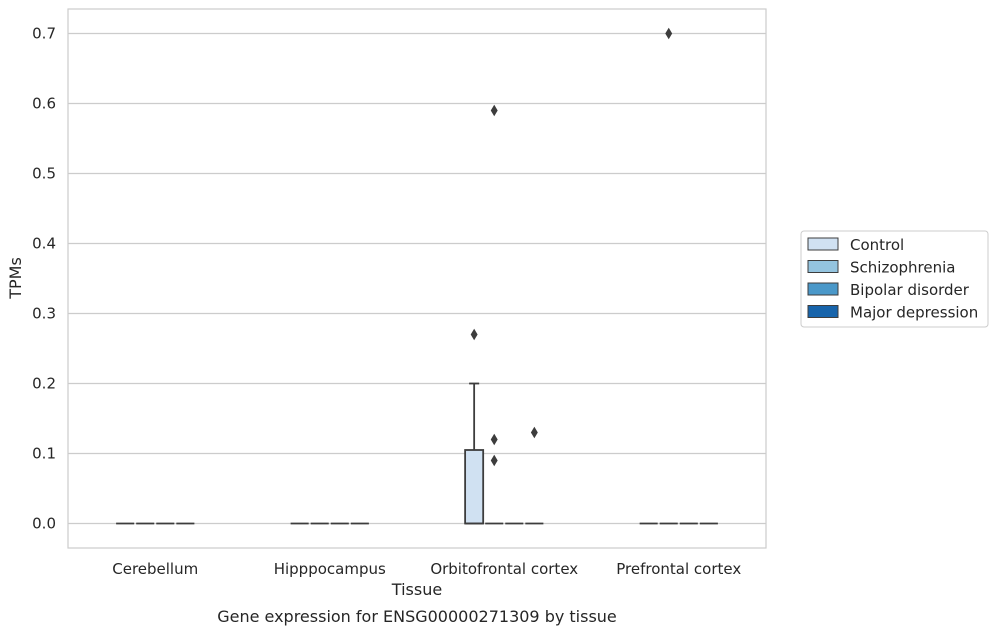 The image size is (997, 634). Describe the element at coordinates (504, 569) in the screenshot. I see `x-tick-label: Orbitofrontal cortex` at that location.